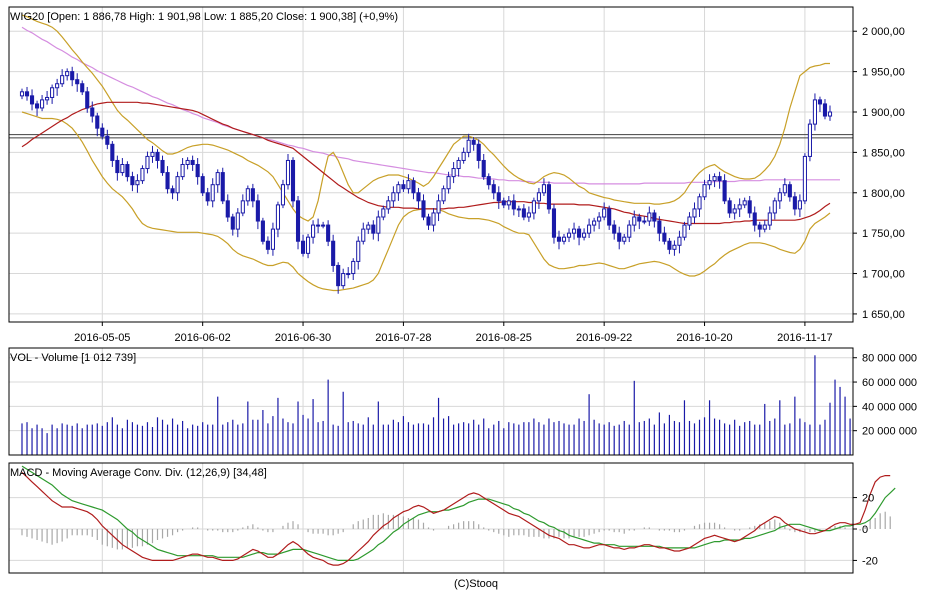 The height and width of the screenshot is (598, 948). I want to click on volume-y-tick-label: 60 000 000, so click(889, 383).